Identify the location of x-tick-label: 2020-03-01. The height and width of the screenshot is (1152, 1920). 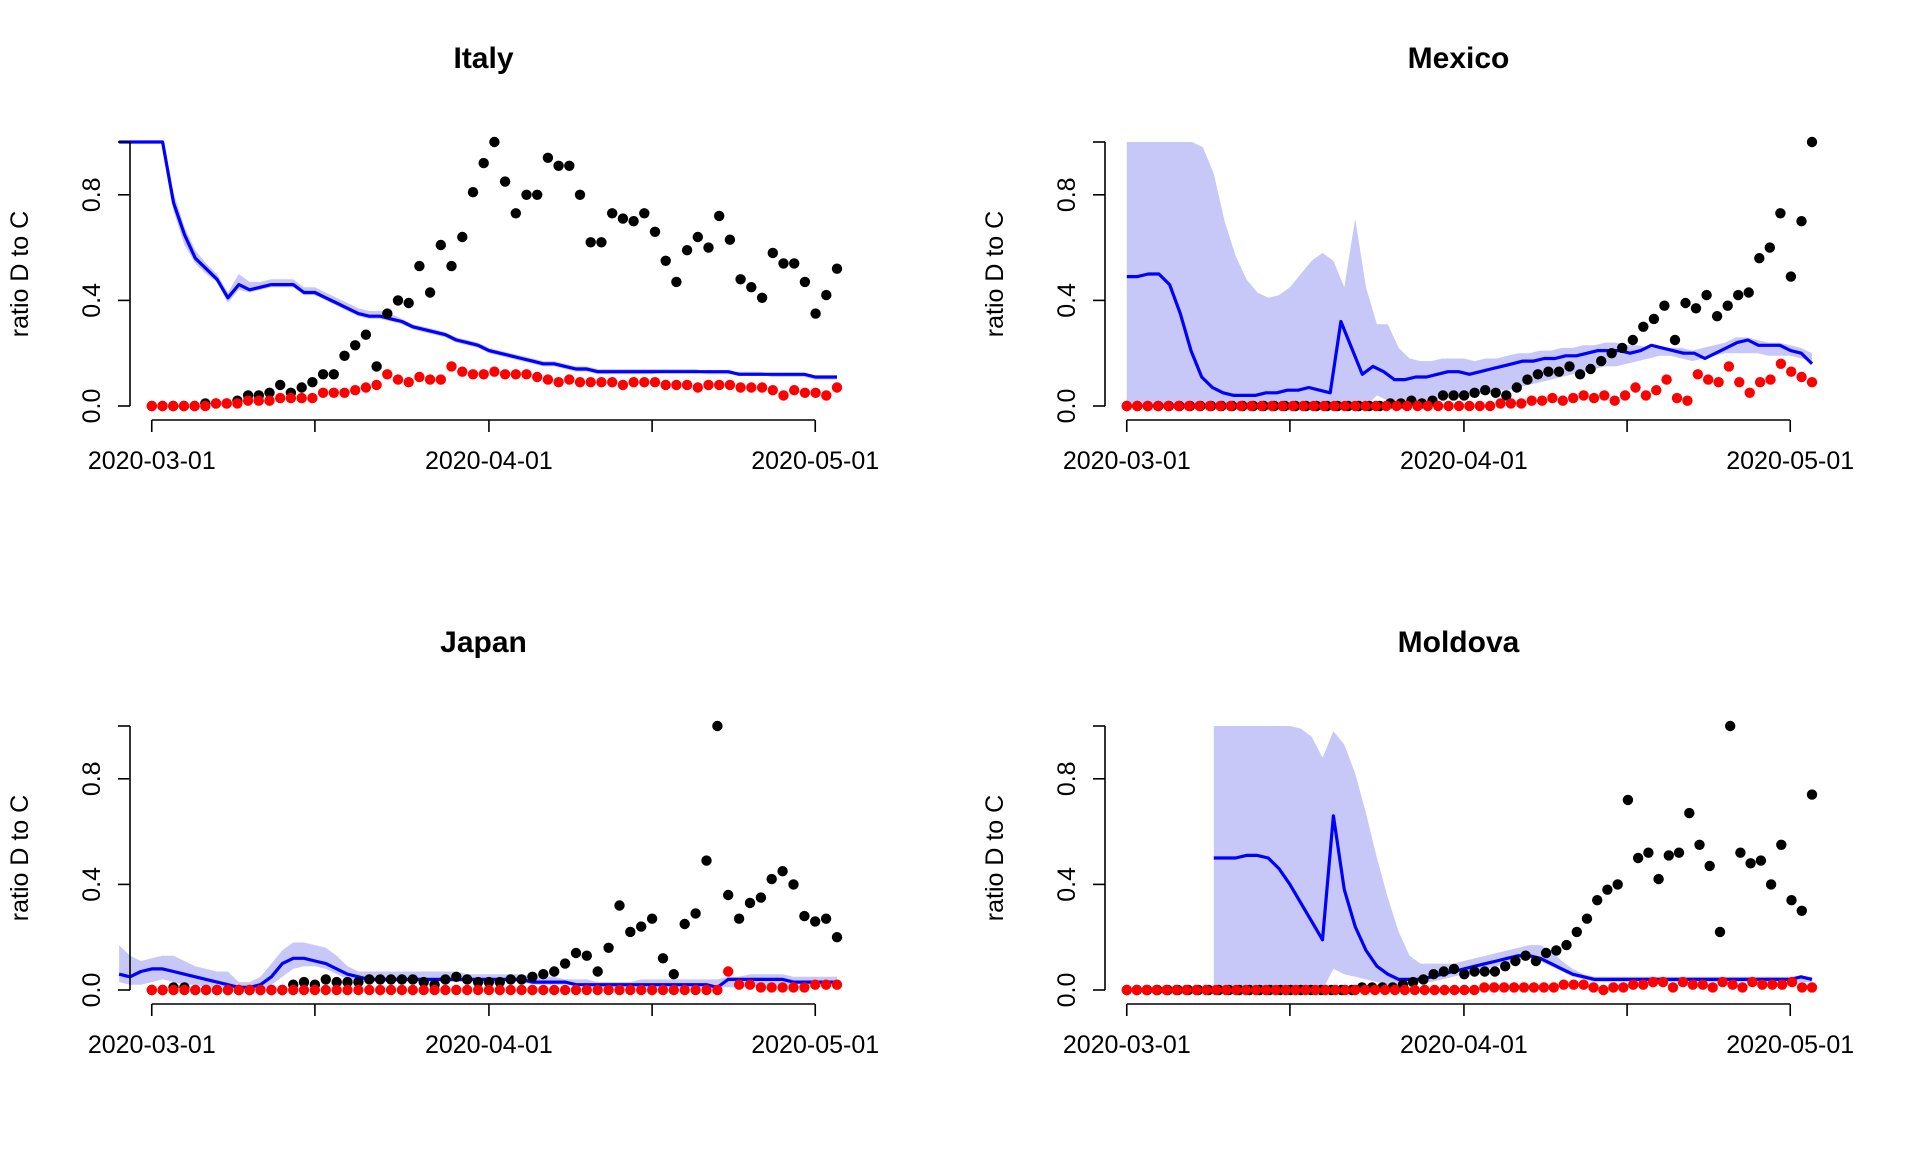
(1127, 1045).